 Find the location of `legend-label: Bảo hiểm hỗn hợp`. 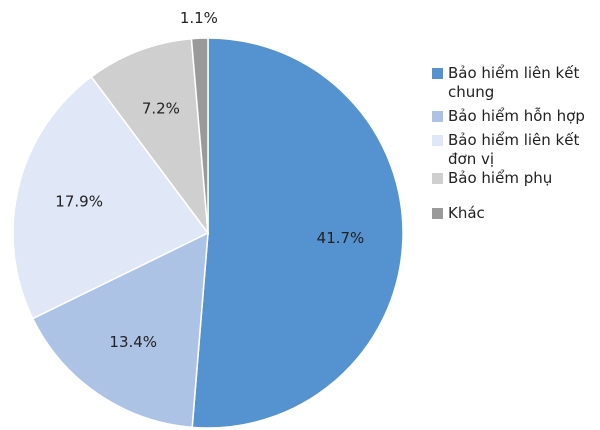

legend-label: Bảo hiểm hỗn hợp is located at coordinates (516, 116).